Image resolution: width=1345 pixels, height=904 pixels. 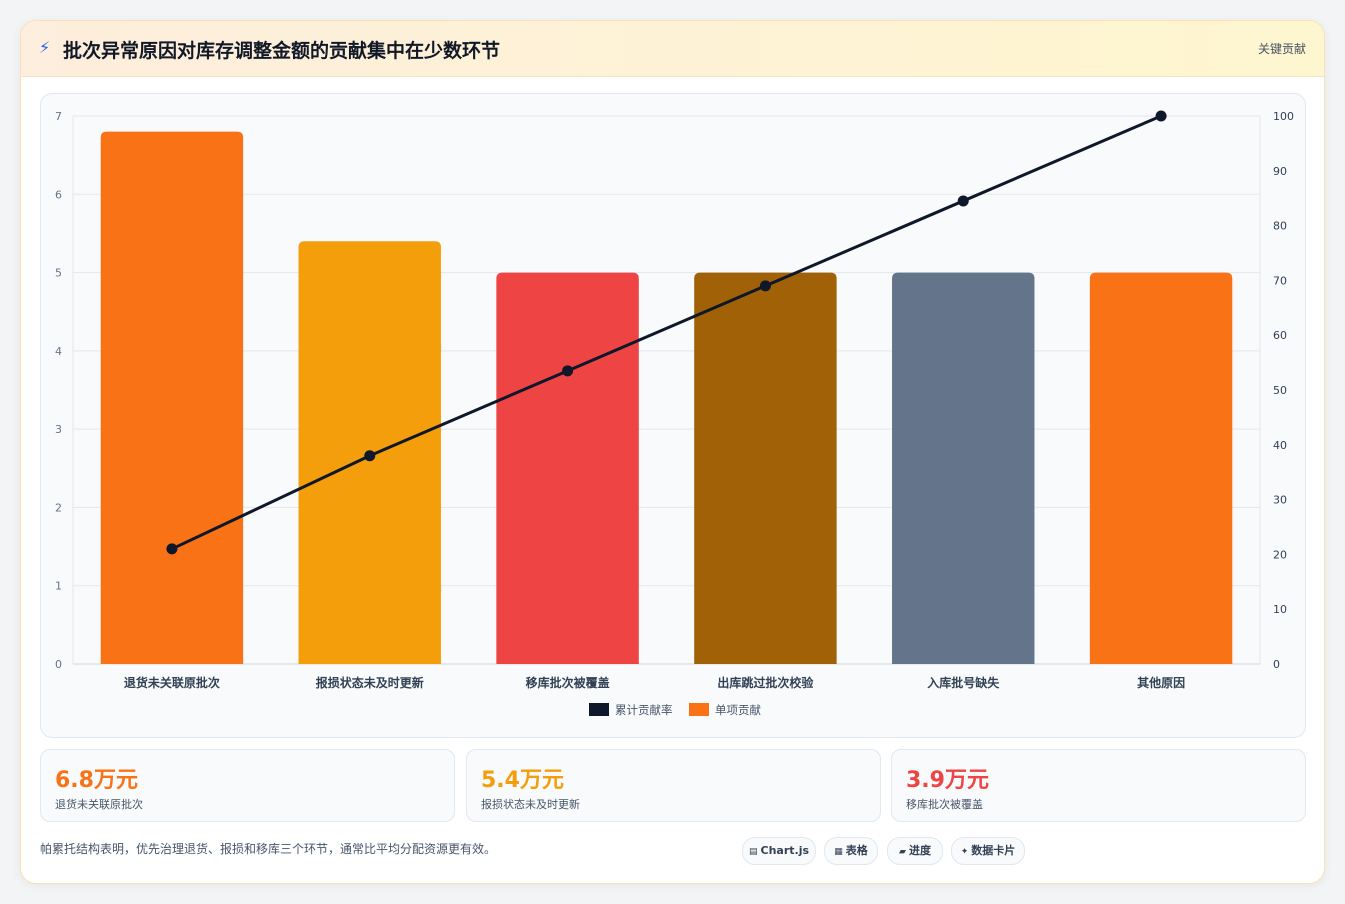 What do you see at coordinates (765, 682) in the screenshot?
I see `x-tick-label: 出库跳过批次校验` at bounding box center [765, 682].